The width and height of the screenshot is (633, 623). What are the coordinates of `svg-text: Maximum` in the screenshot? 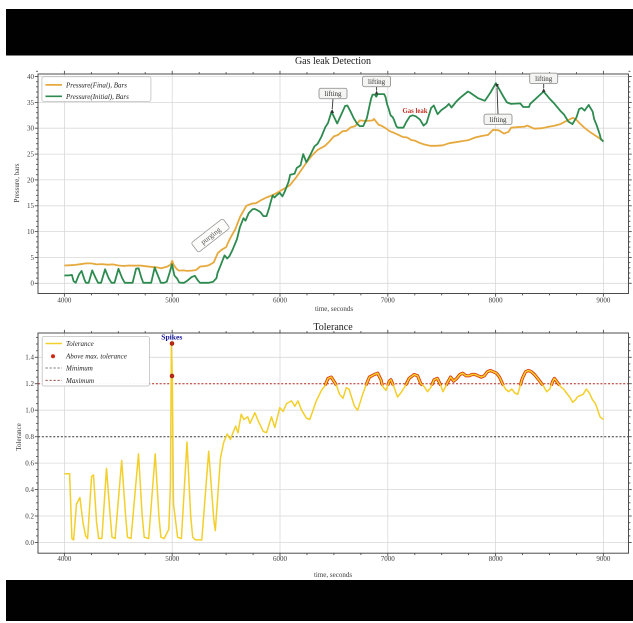 It's located at (79, 381).